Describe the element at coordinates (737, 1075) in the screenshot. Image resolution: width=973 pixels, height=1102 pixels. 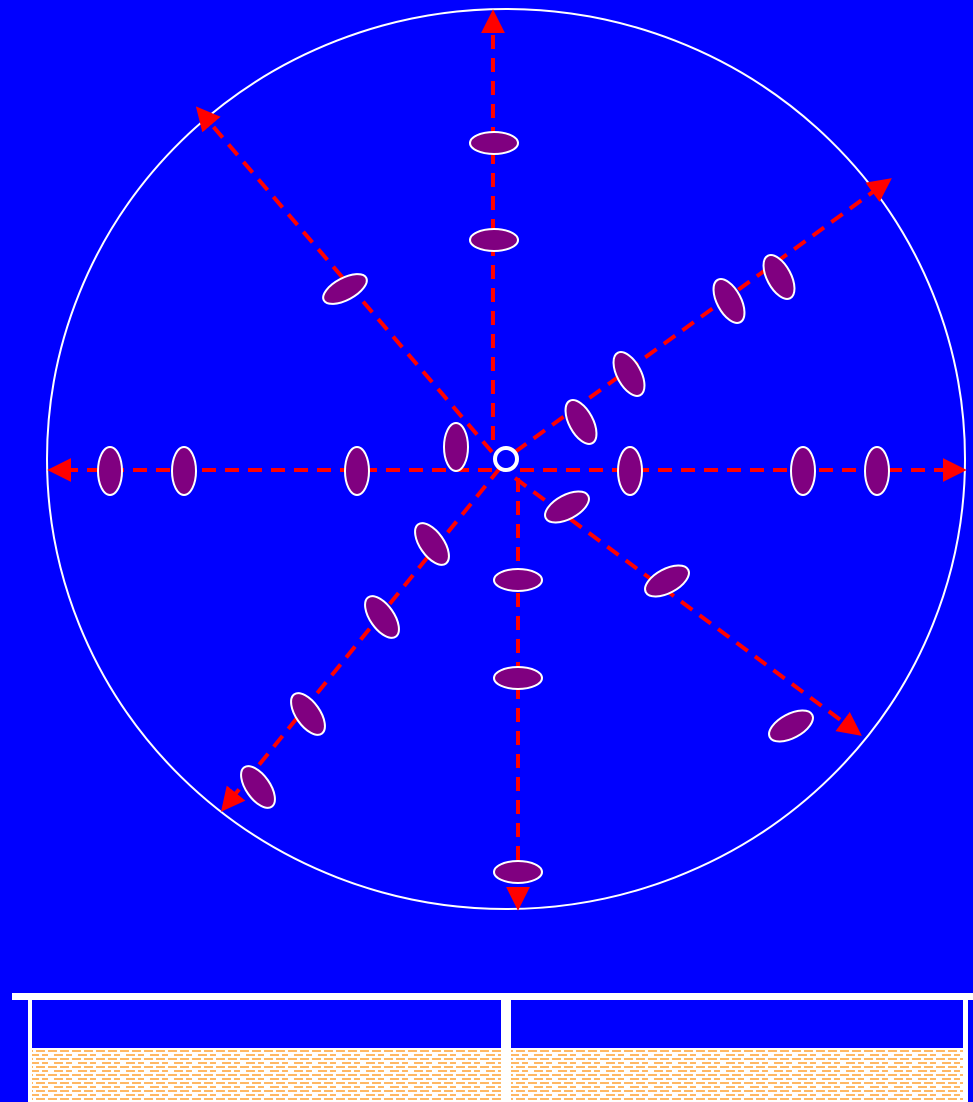
I see `liquid-right` at that location.